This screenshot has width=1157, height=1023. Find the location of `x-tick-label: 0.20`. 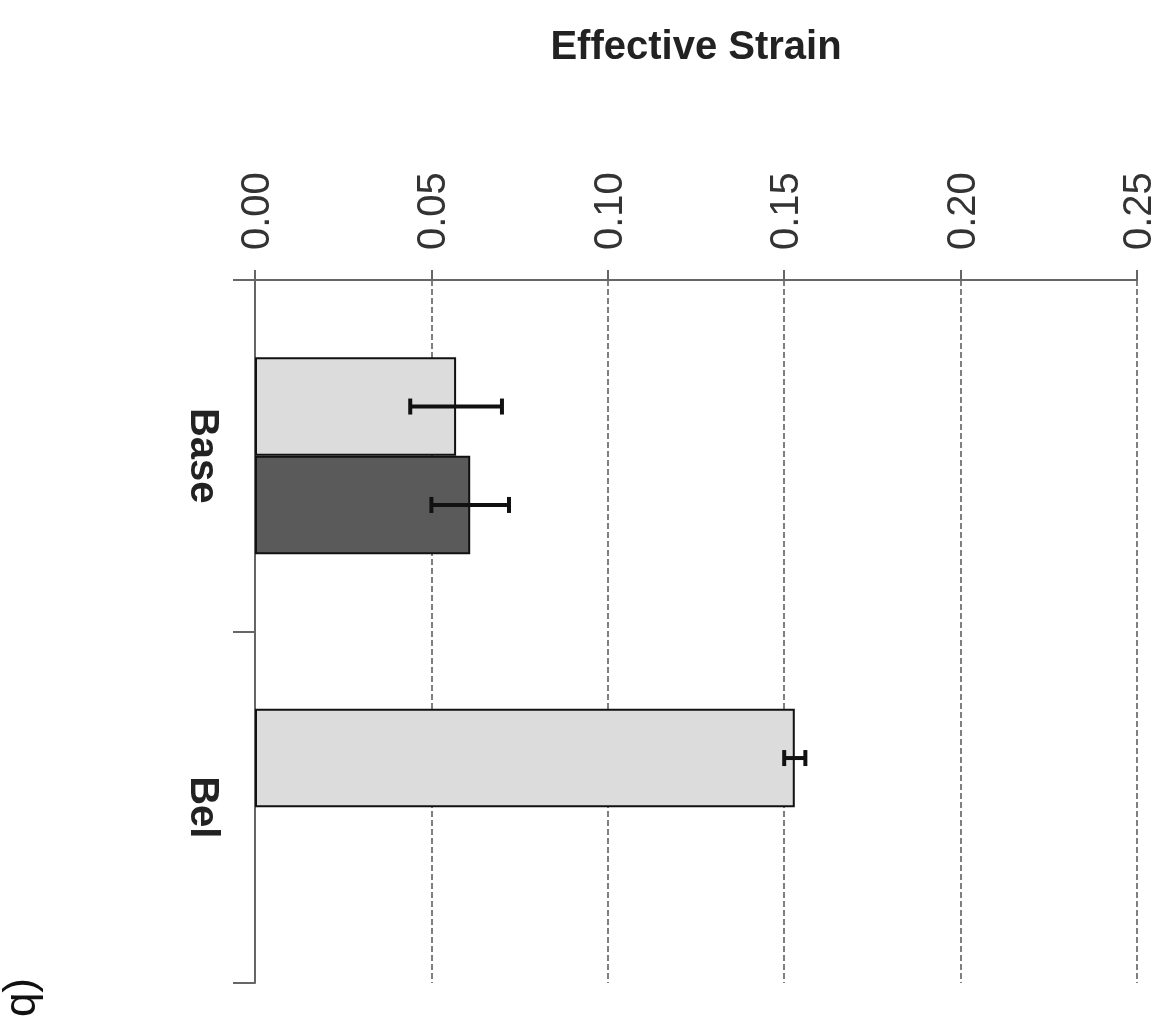

x-tick-label: 0.20 is located at coordinates (960, 211).